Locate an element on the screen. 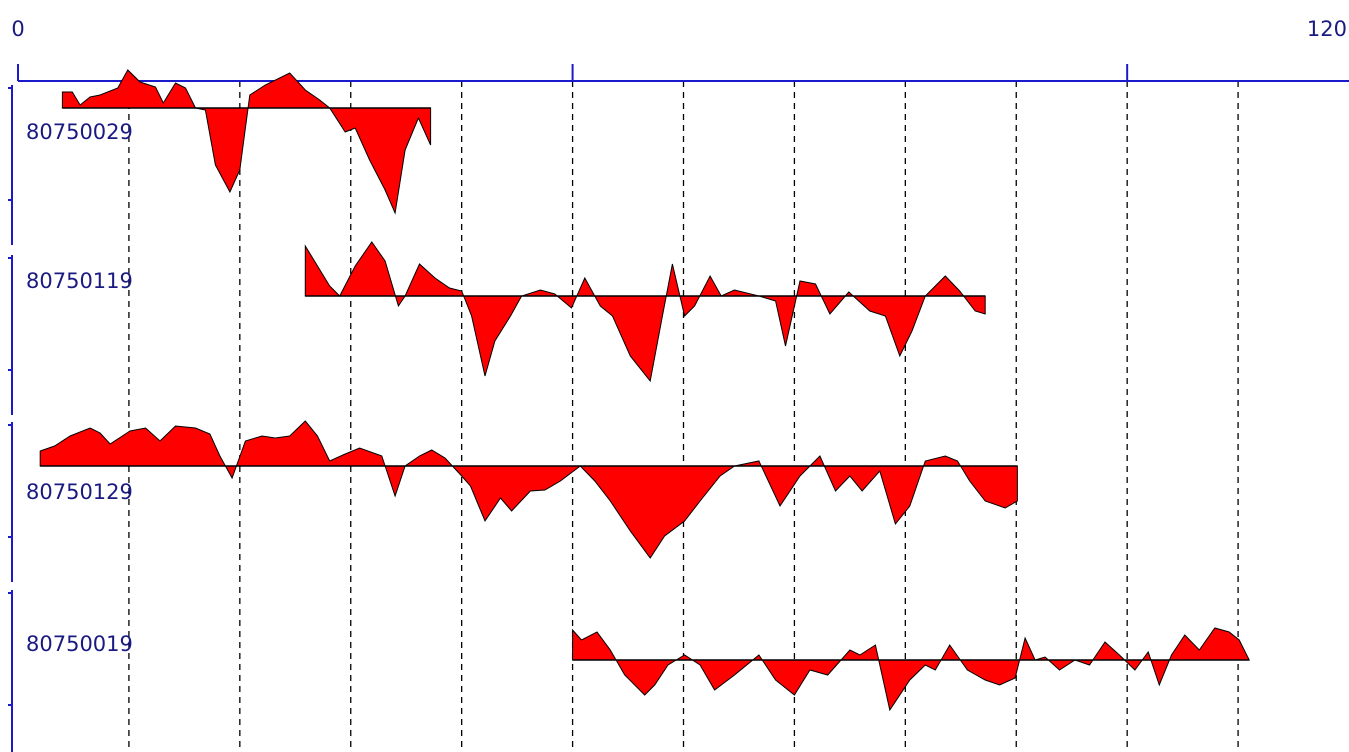 The image size is (1349, 752). x-tick-label: 0 is located at coordinates (17, 29).